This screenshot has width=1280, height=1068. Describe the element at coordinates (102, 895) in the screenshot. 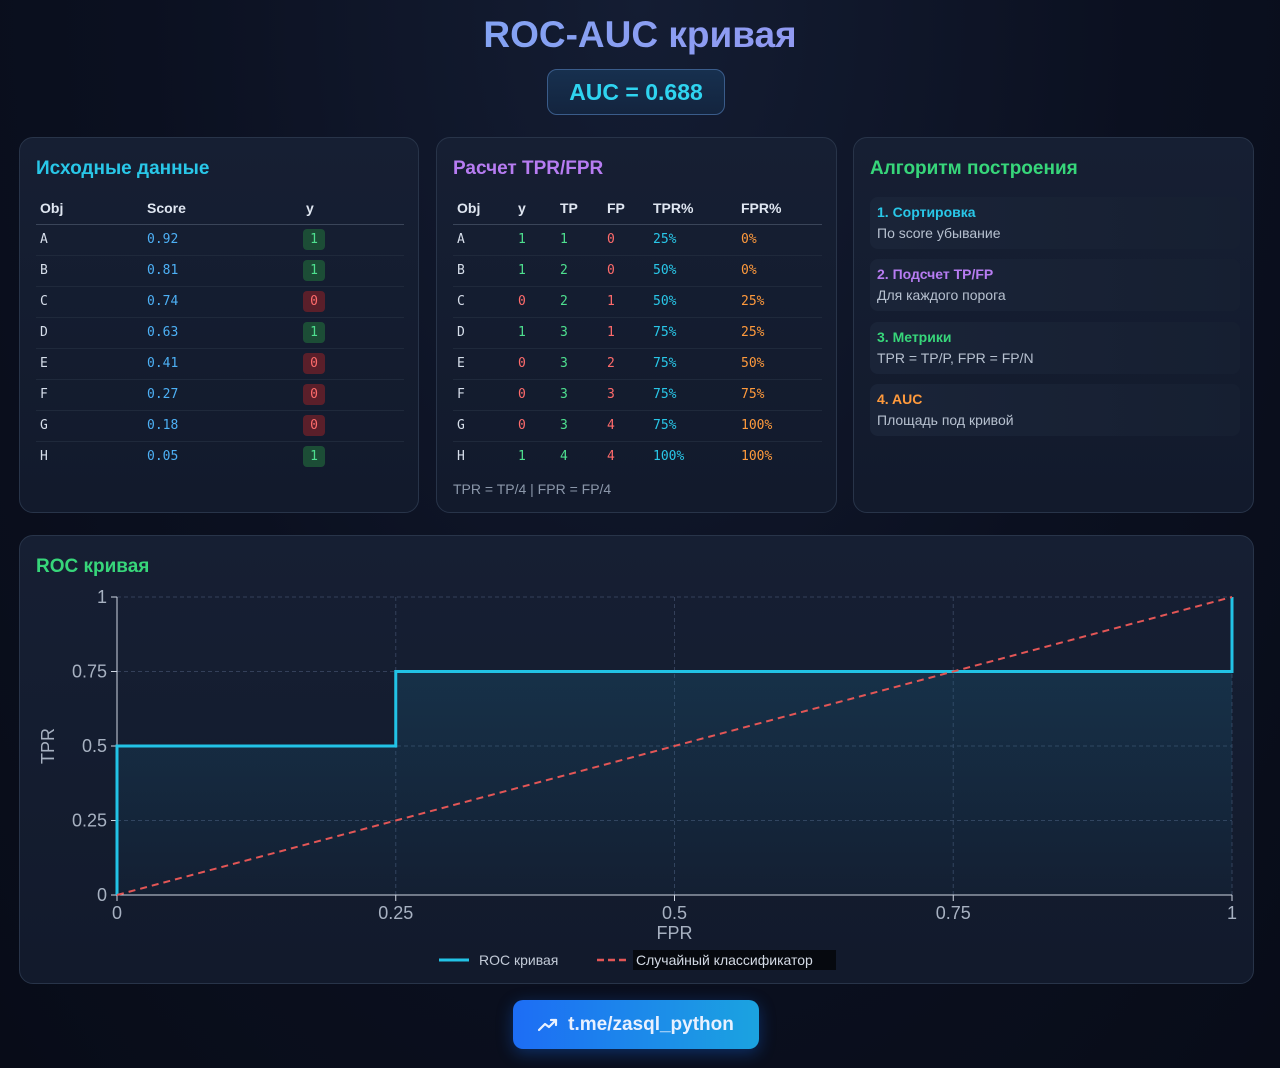

I see `y-tick-label: 0` at that location.